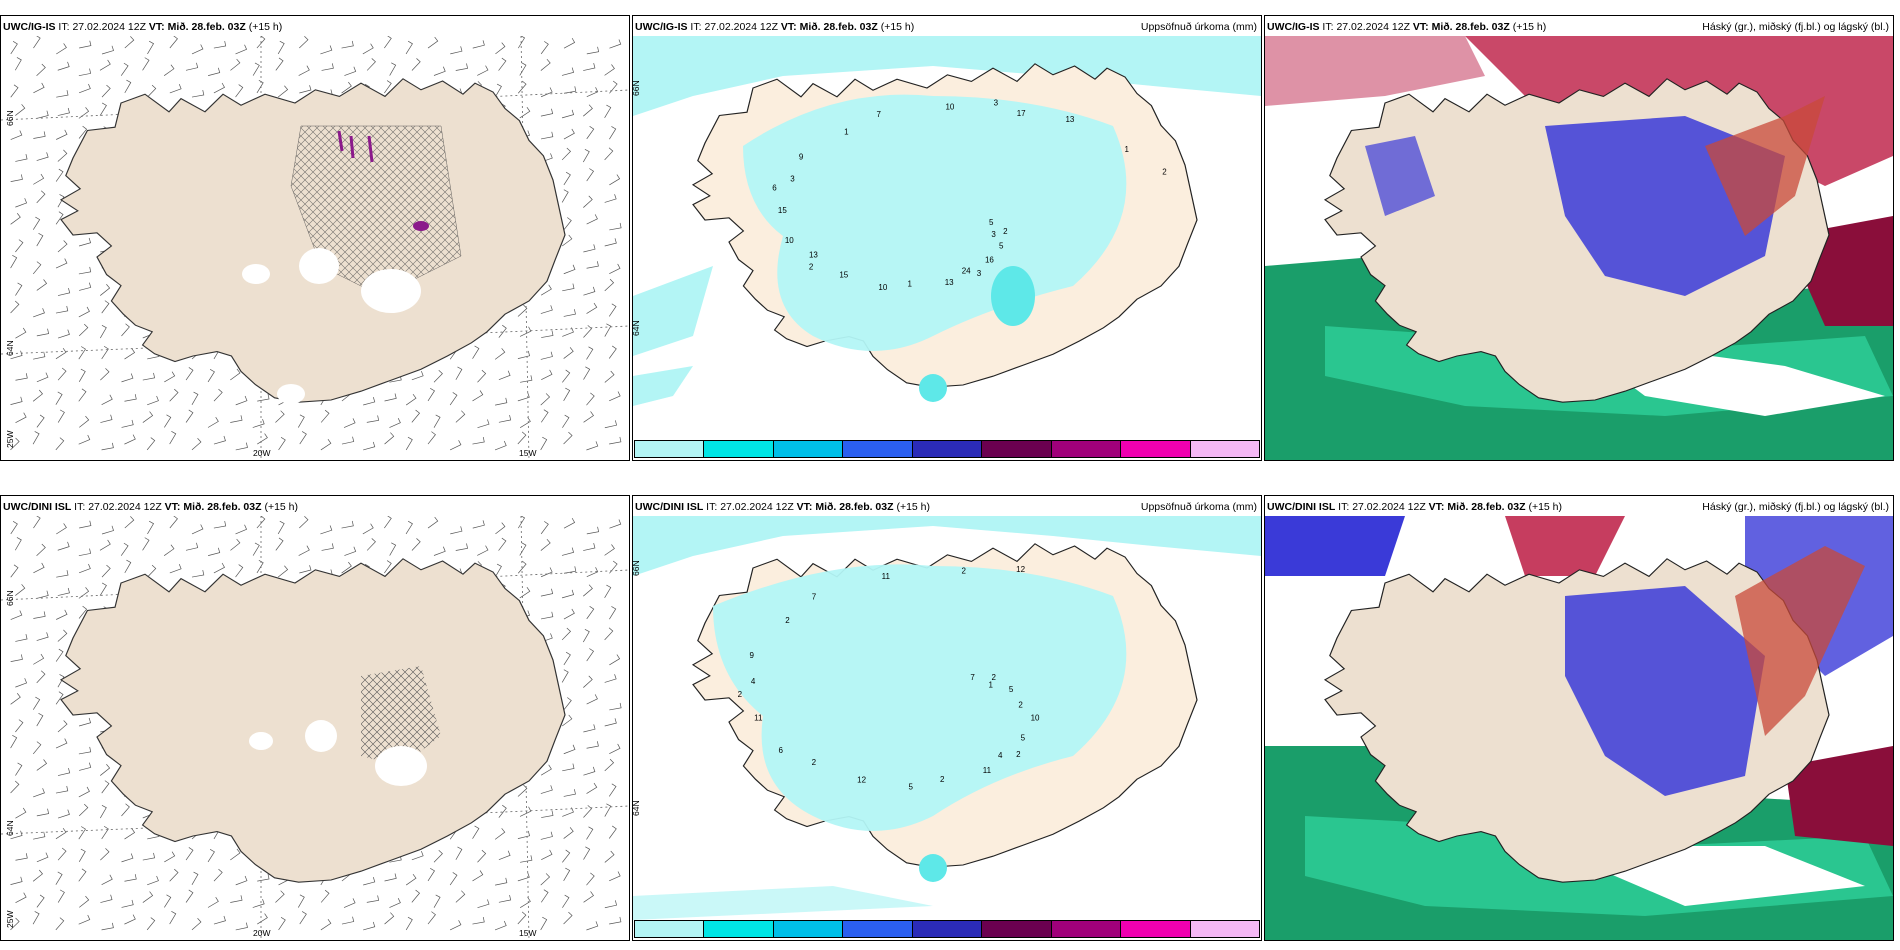  Describe the element at coordinates (987, 770) in the screenshot. I see `precip-value-label: 11` at that location.